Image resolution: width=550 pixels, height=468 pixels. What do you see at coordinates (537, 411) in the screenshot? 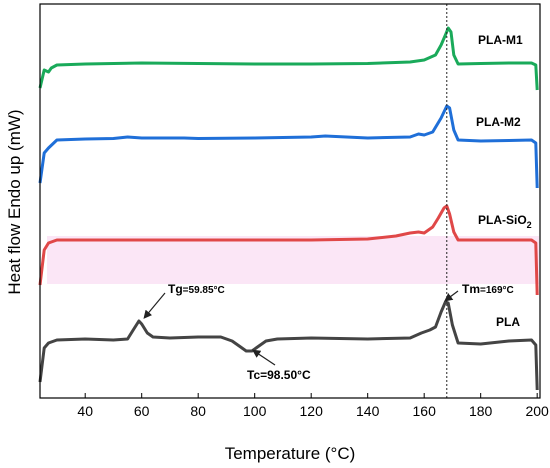
I see `x-tick-label: 200` at bounding box center [537, 411].